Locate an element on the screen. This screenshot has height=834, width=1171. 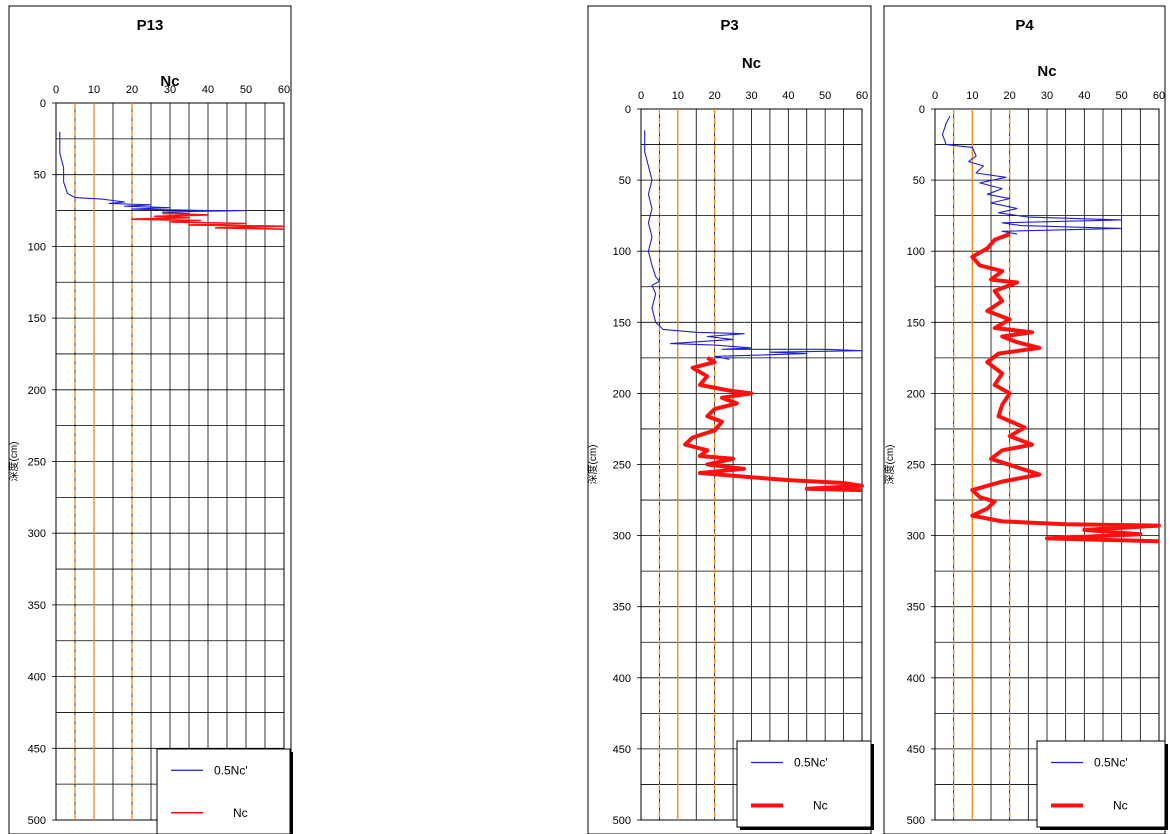
chart-title: P13 is located at coordinates (150, 25).